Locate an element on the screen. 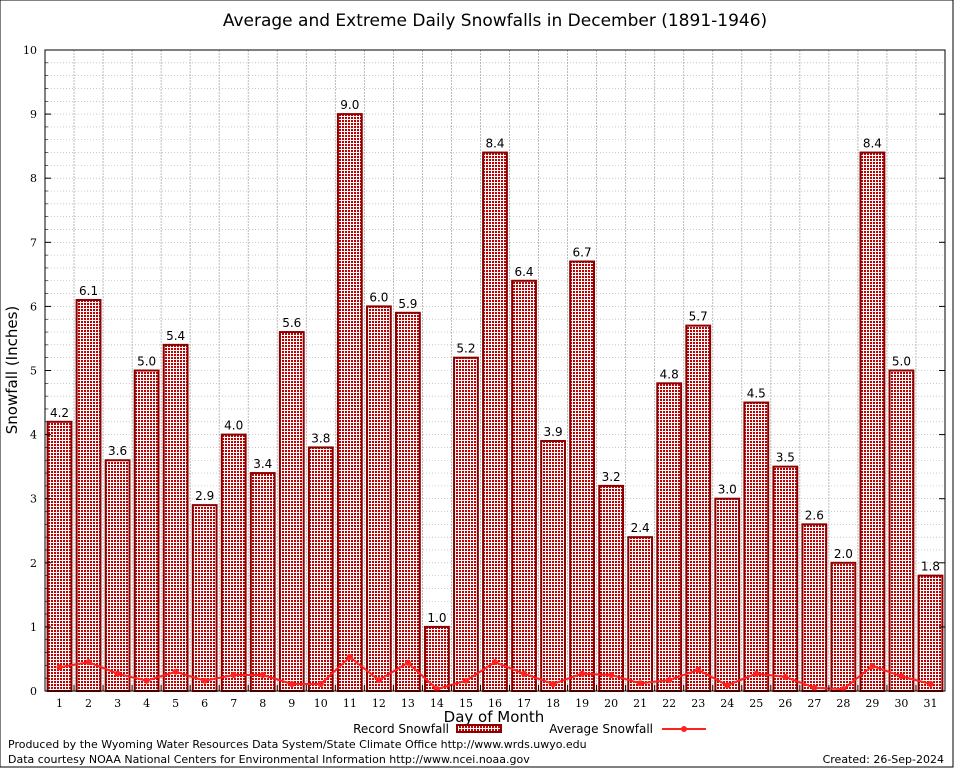 The image size is (954, 768). x-tick-label: 28 is located at coordinates (843, 703).